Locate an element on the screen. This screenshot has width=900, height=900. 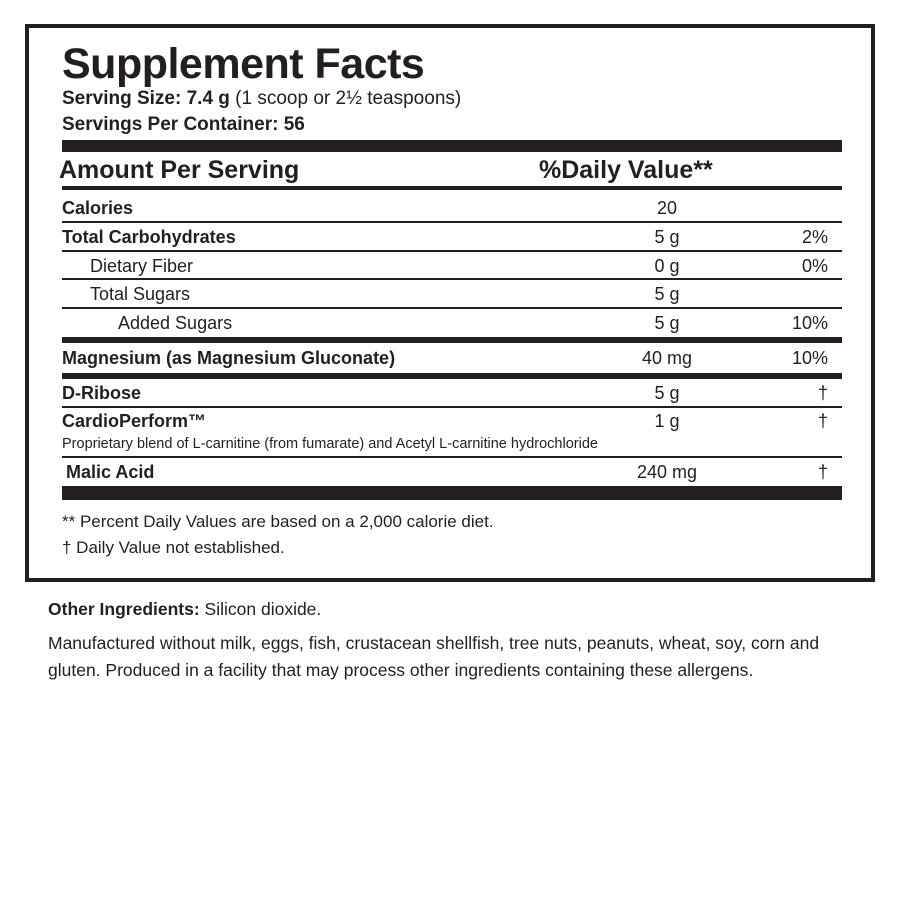
serving-size-label: Serving Size: 7.4 g is located at coordinates (146, 98).